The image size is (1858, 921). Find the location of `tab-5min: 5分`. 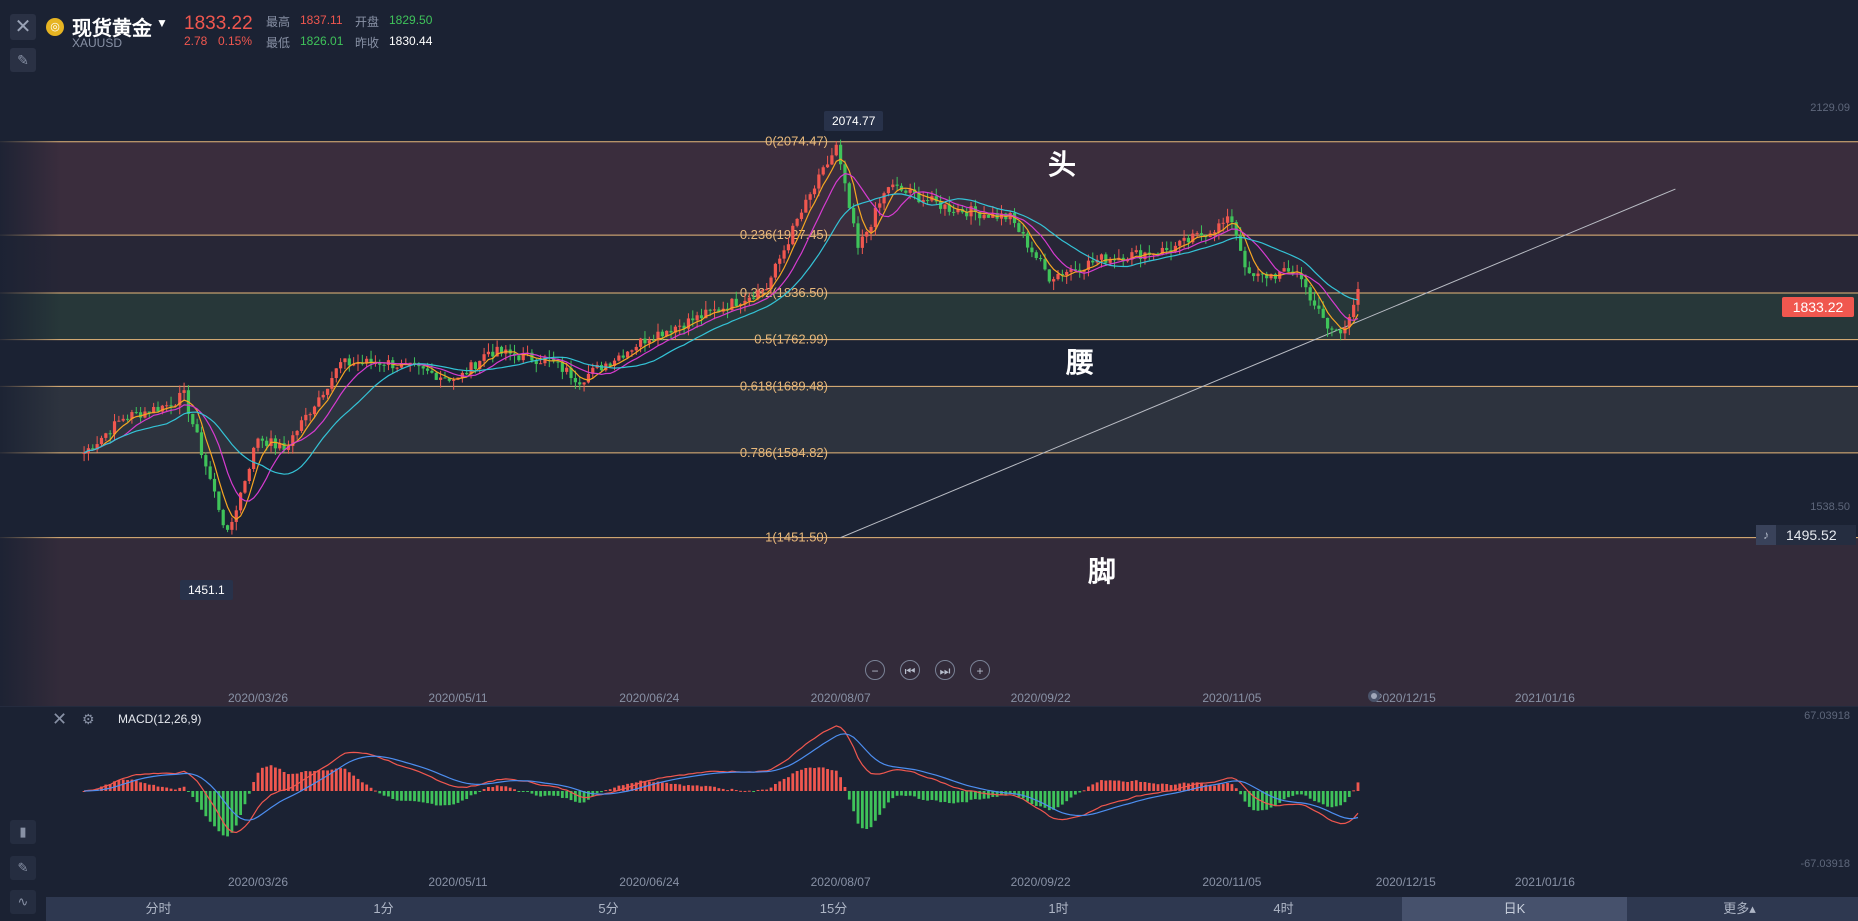

tab-5min: 5分 is located at coordinates (608, 908).